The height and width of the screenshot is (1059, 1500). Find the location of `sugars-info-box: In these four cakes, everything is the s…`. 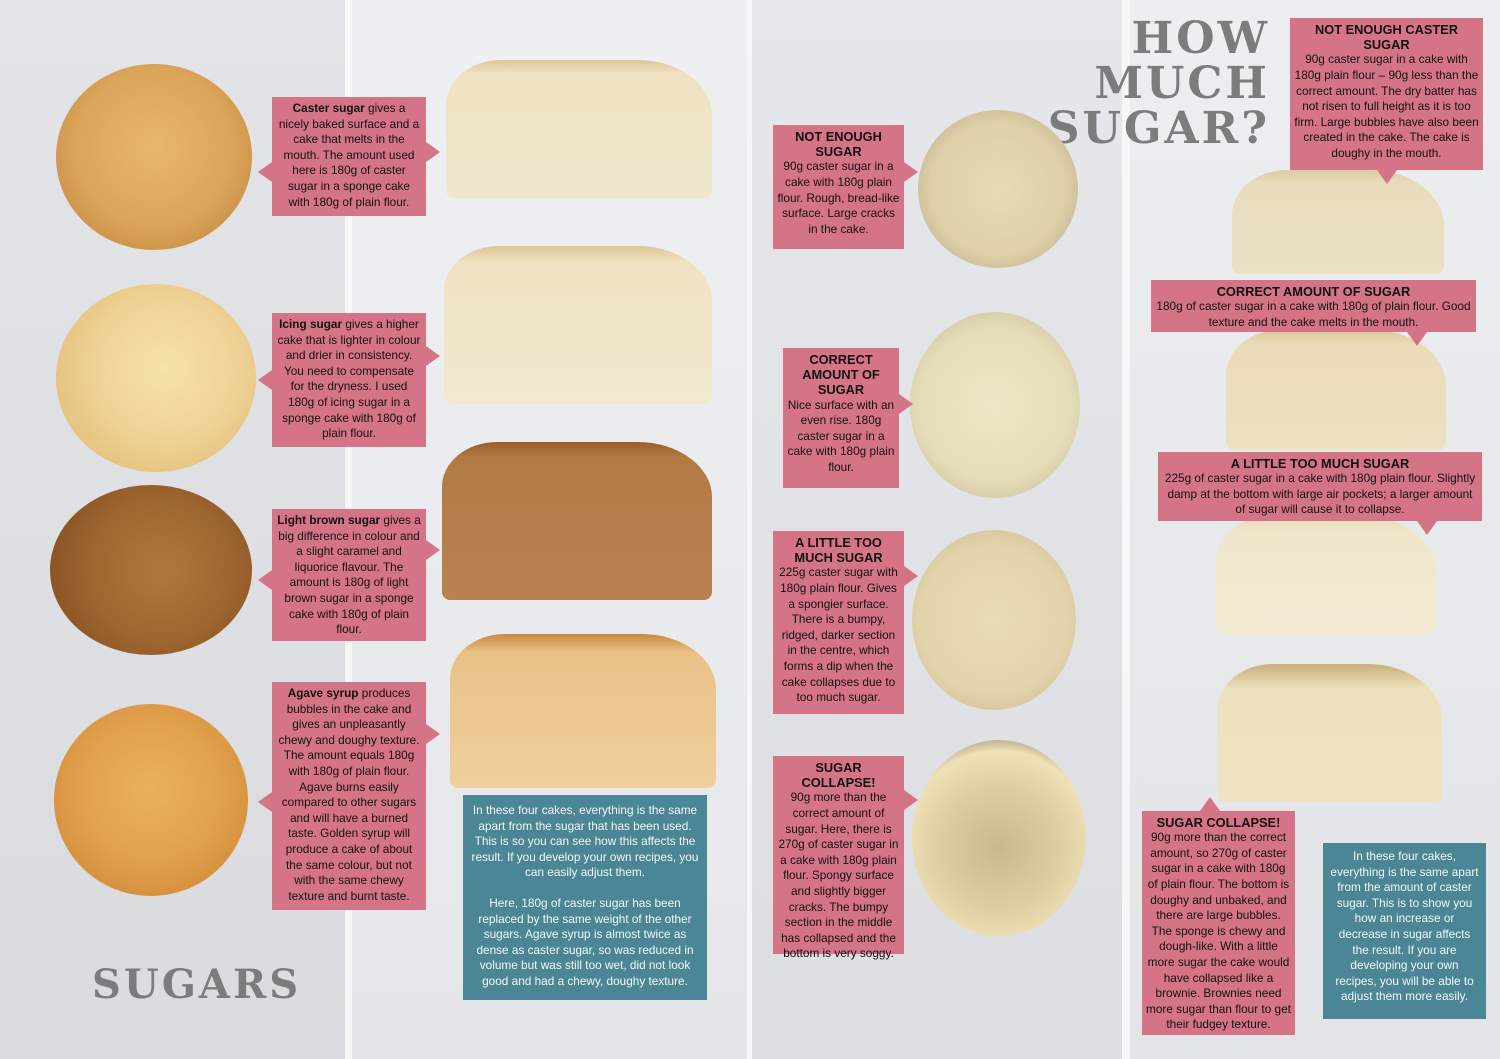

sugars-info-box: In these four cakes, everything is the s… is located at coordinates (585, 897).